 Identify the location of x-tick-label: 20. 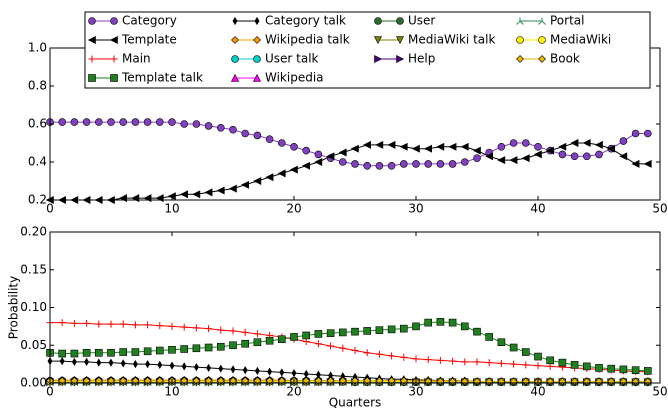
(293, 392).